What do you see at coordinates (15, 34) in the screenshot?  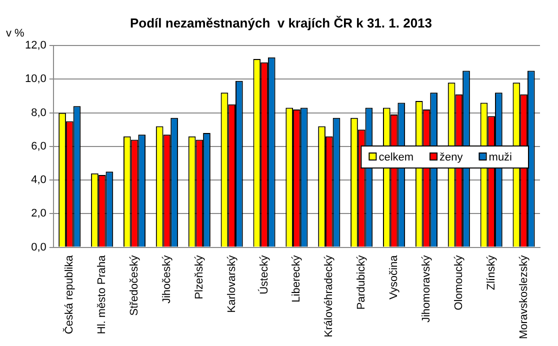 I see `y-axis-title: v %` at bounding box center [15, 34].